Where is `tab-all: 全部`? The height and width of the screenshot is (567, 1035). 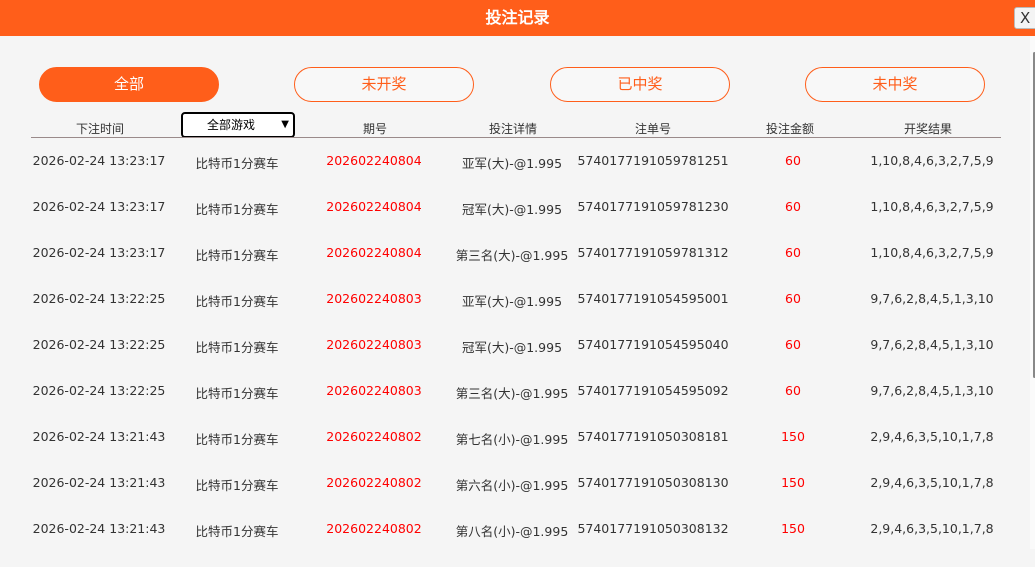
tab-all: 全部 is located at coordinates (129, 84).